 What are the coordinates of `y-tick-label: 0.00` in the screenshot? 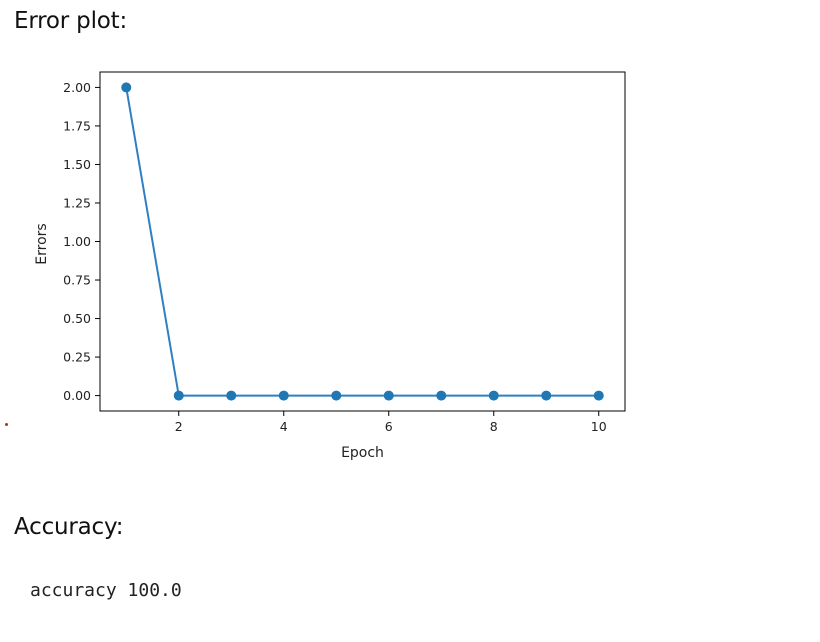 It's located at (77, 395).